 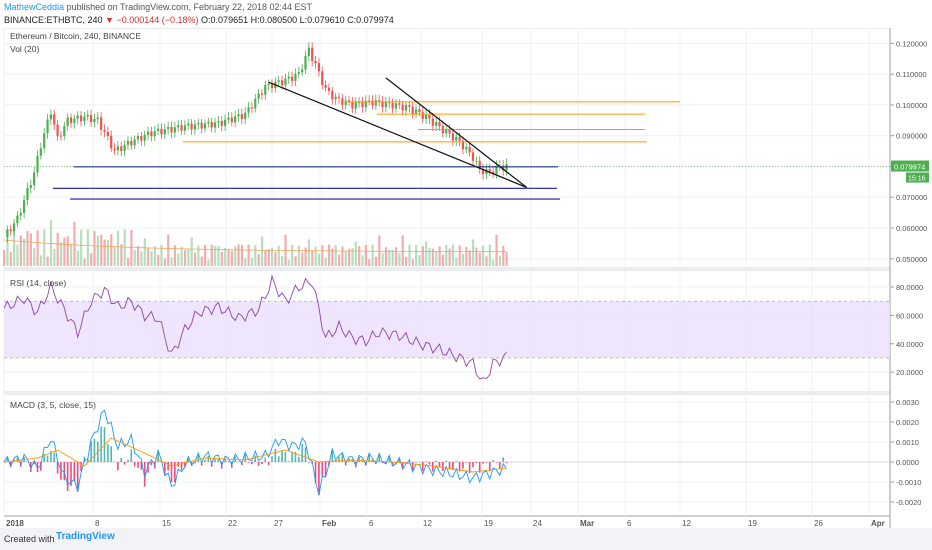 I want to click on x-tick-label: 6, so click(x=629, y=523).